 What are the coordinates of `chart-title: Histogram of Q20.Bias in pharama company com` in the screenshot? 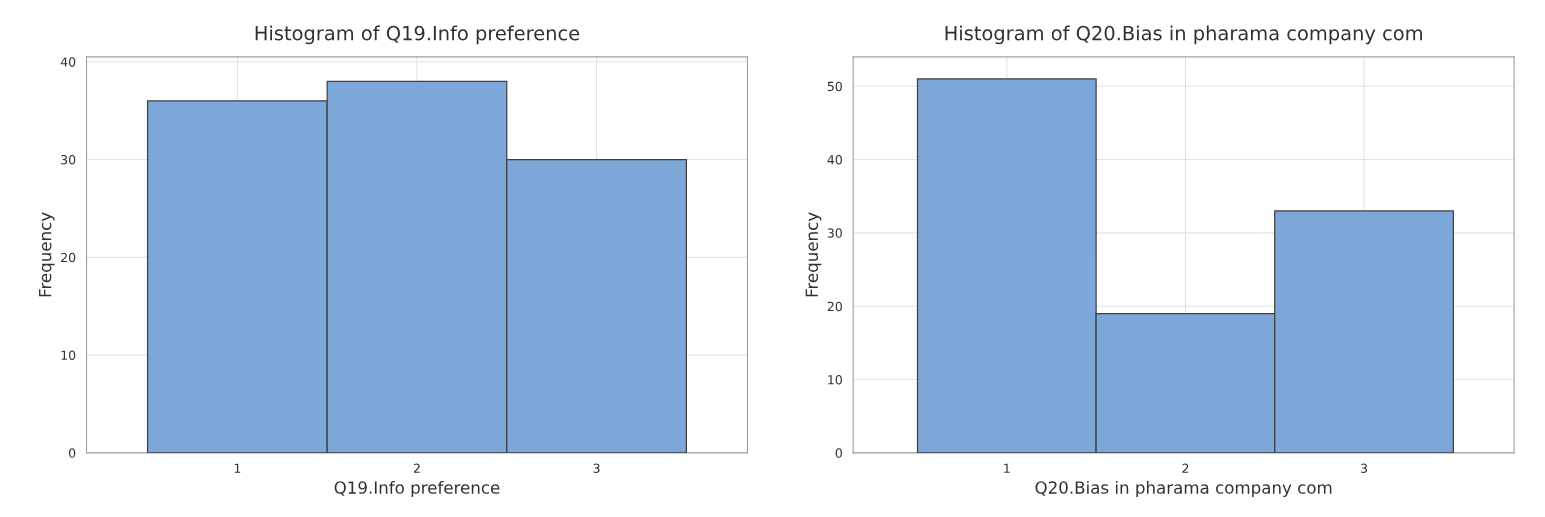 It's located at (1183, 35).